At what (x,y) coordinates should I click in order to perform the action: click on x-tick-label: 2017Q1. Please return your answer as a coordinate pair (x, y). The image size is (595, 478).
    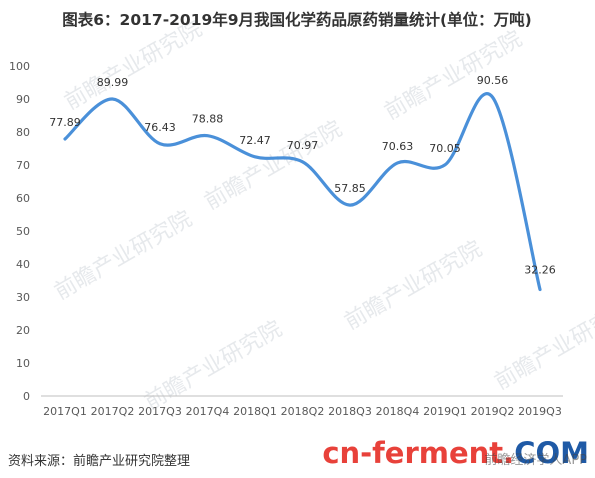
    Looking at the image, I should click on (65, 411).